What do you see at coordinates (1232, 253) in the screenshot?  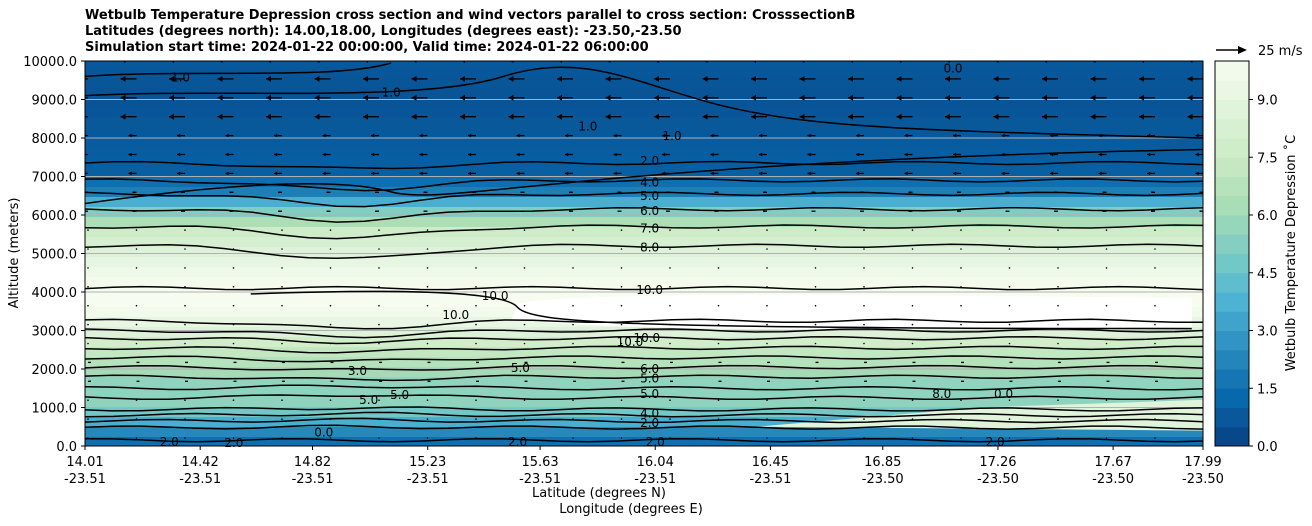 I see `colorbar-frame` at bounding box center [1232, 253].